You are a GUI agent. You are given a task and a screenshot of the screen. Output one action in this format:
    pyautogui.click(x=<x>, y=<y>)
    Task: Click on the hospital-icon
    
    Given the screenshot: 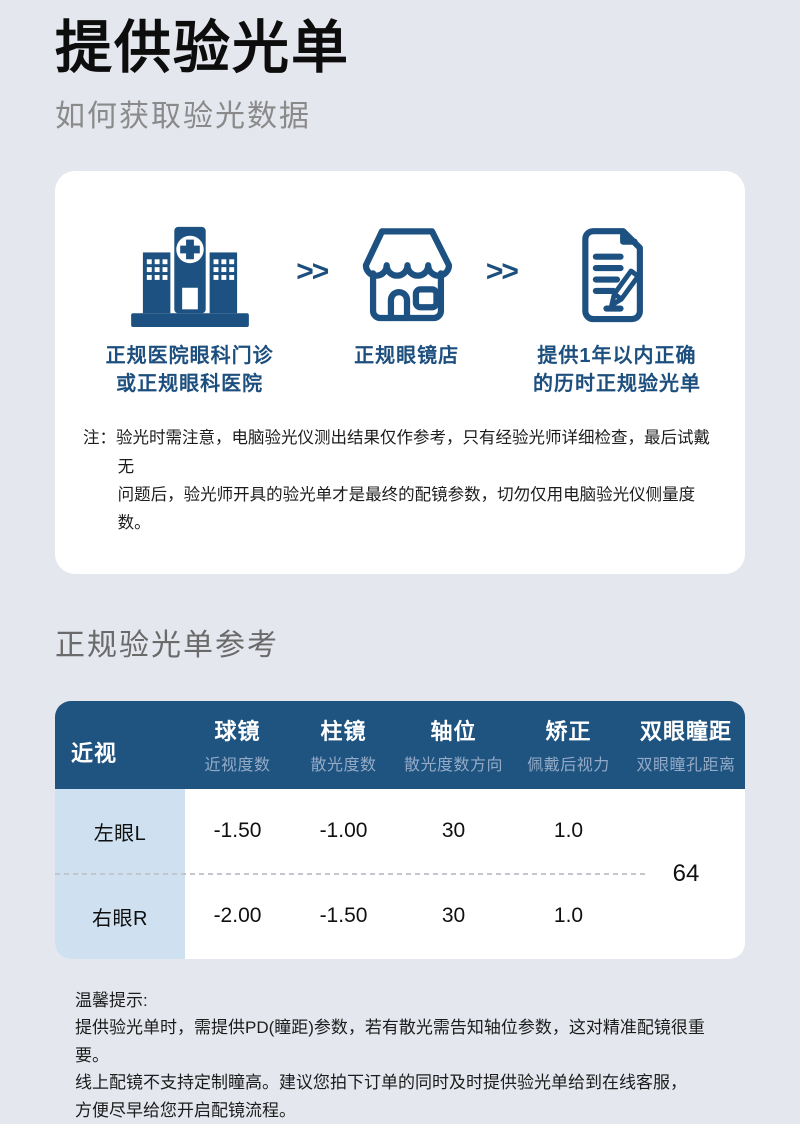 What is the action you would take?
    pyautogui.click(x=189, y=271)
    